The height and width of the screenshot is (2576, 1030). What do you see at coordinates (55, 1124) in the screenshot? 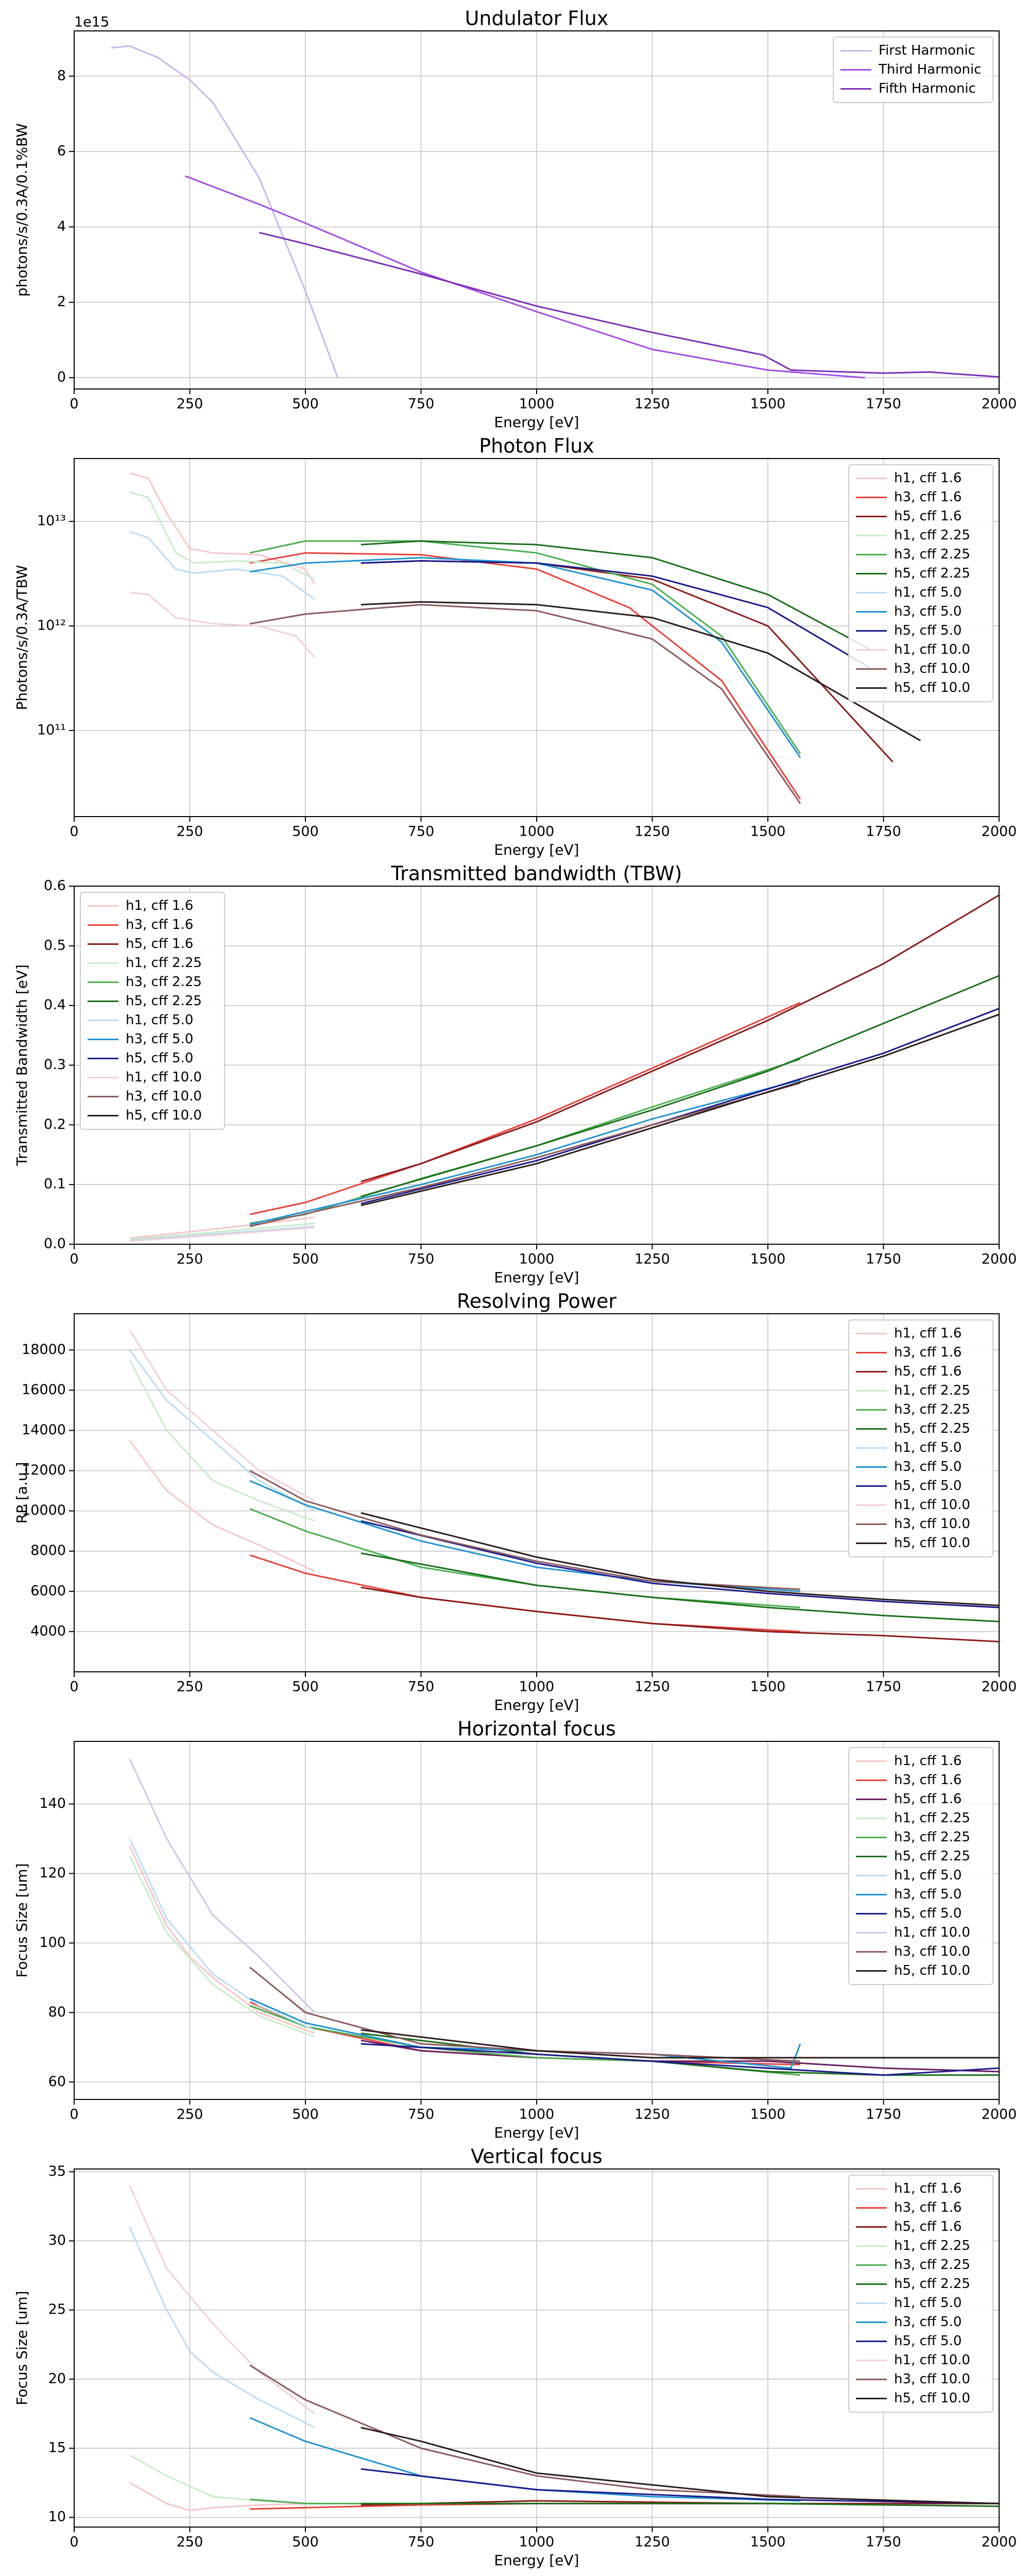
I see `y-tick-label: 0.2` at bounding box center [55, 1124].